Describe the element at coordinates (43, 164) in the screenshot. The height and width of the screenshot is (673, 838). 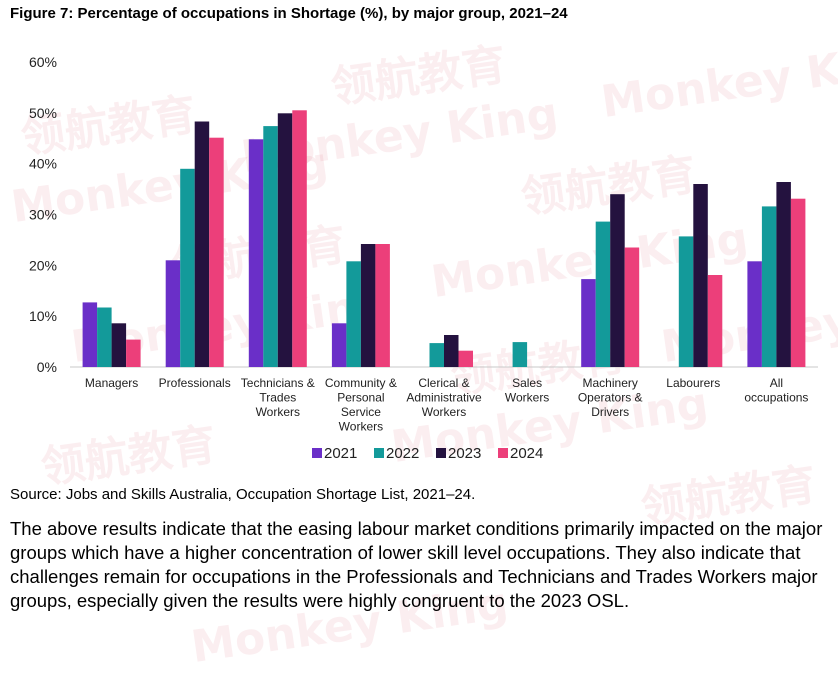
I see `y-tick-label: 40%` at that location.